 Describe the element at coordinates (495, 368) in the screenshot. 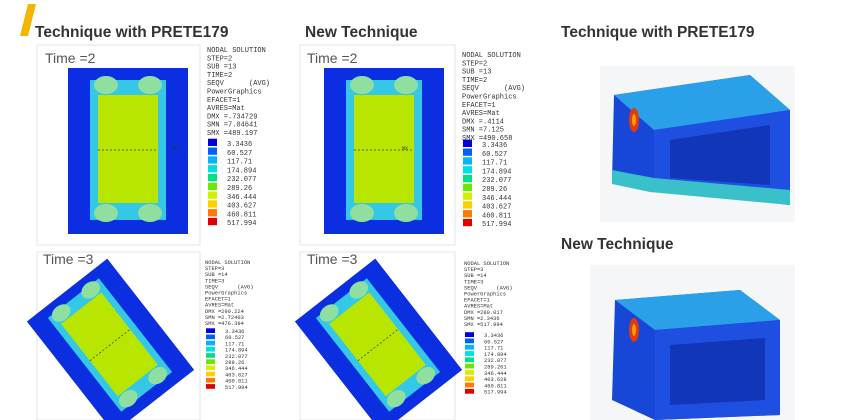

I see `legend-value: 289.261` at that location.